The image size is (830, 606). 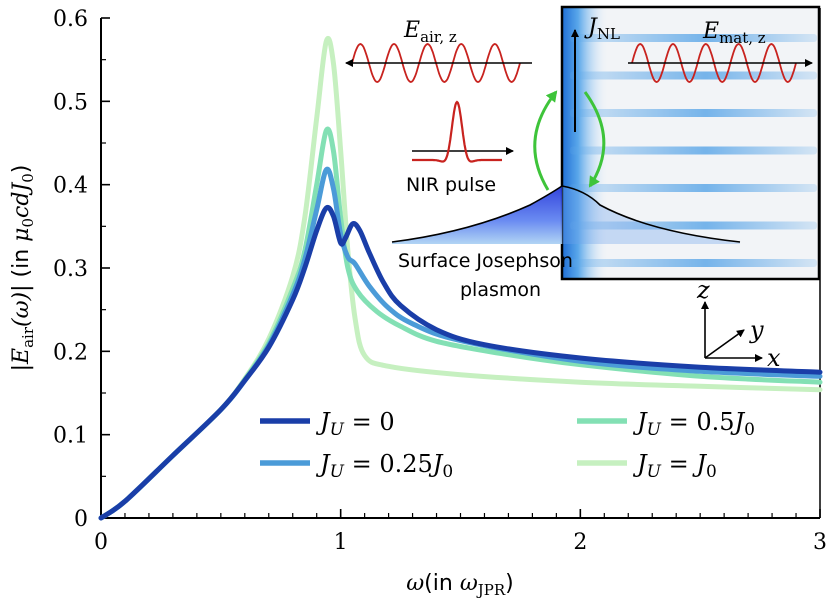 What do you see at coordinates (81, 519) in the screenshot?
I see `y-tick-label: 0` at bounding box center [81, 519].